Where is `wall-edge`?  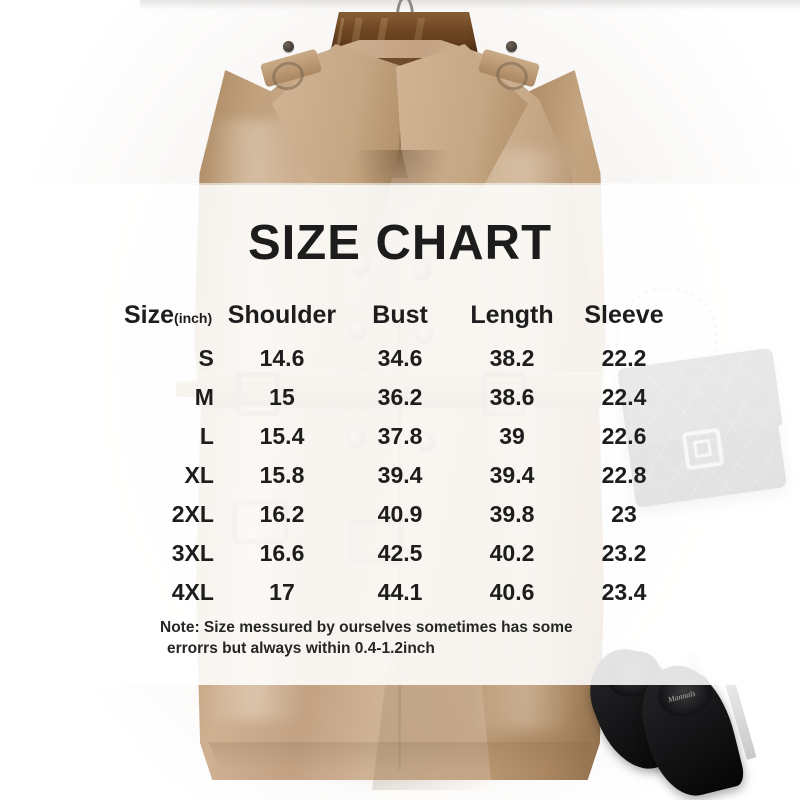
wall-edge is located at coordinates (470, 5).